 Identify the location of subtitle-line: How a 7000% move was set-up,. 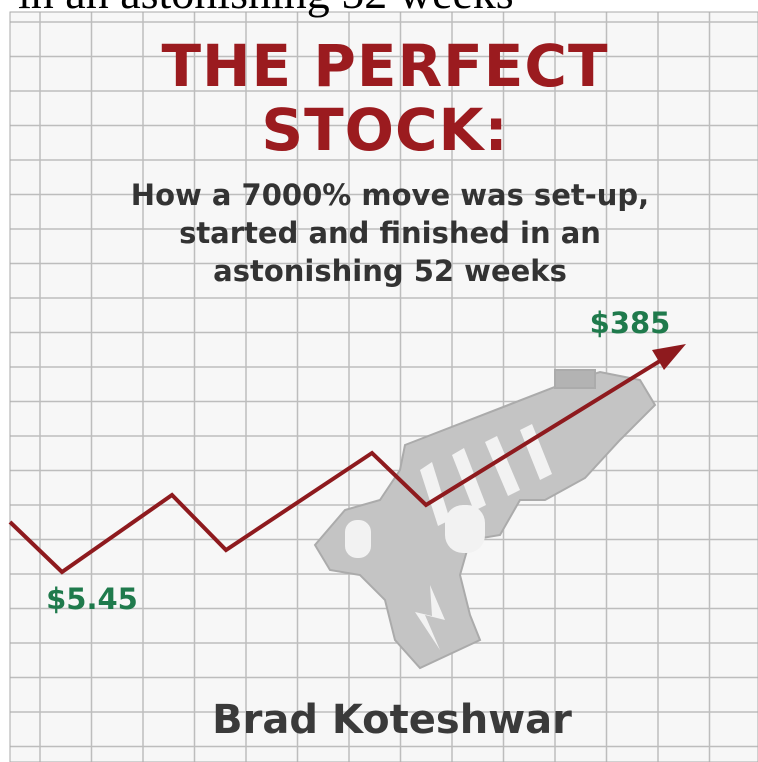
(390, 195).